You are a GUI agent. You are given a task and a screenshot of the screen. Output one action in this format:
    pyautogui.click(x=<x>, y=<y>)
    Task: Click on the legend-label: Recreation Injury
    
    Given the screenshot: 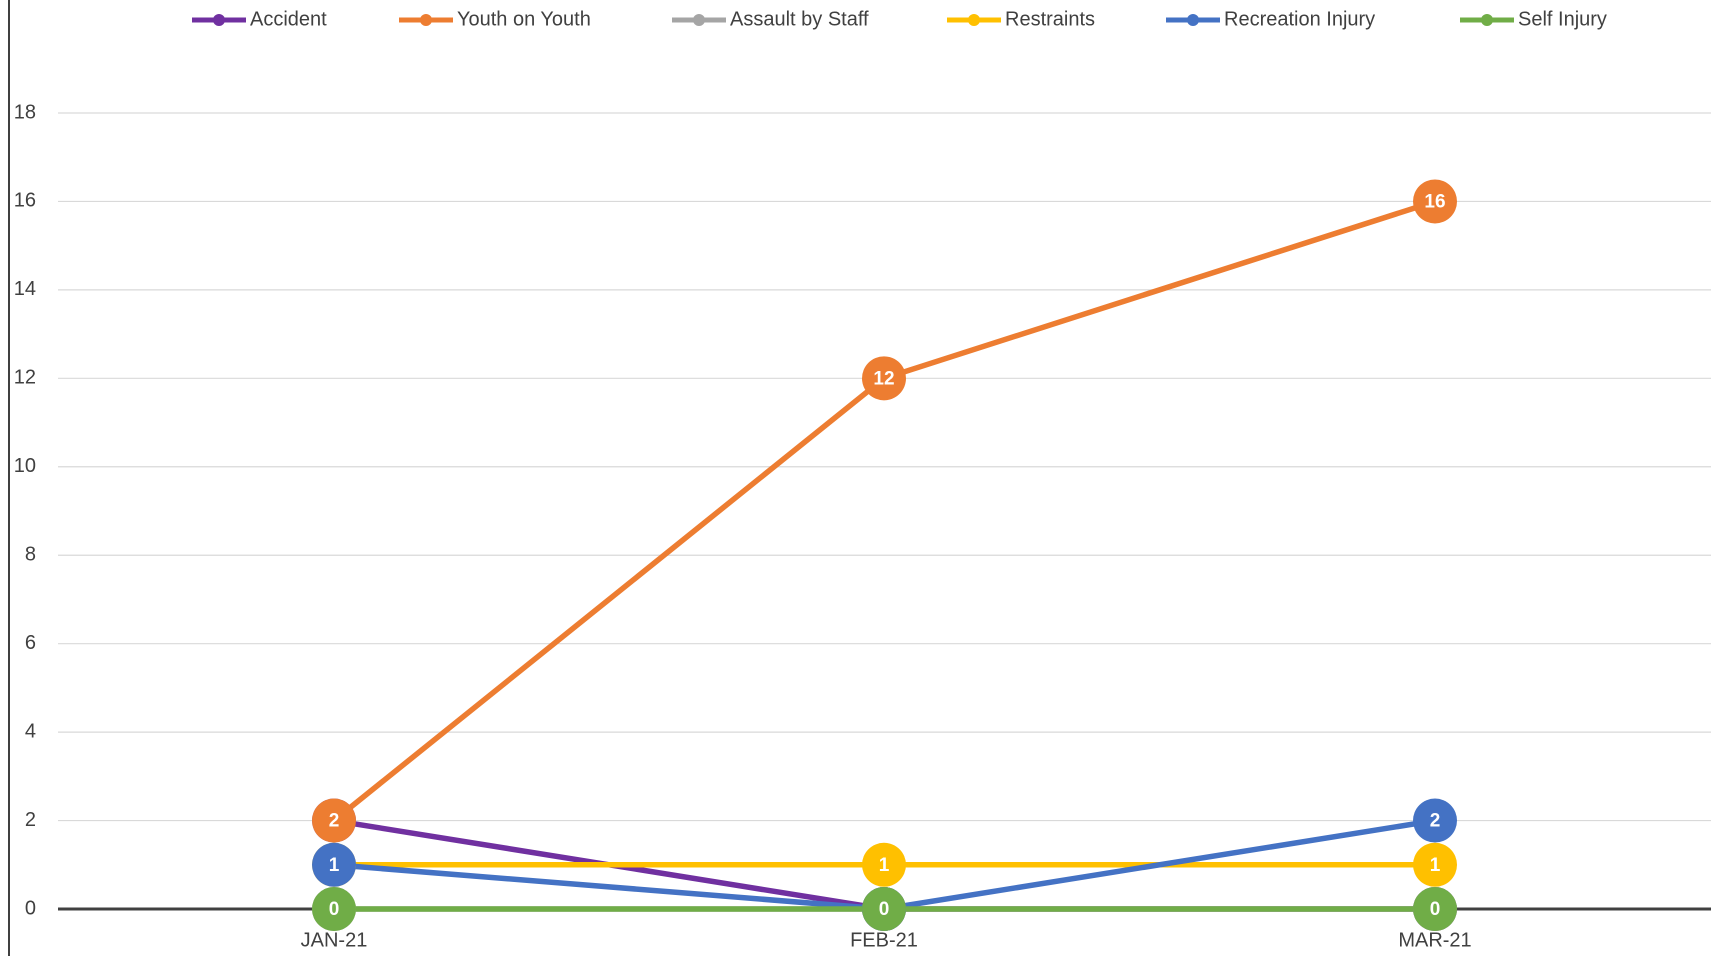 What is the action you would take?
    pyautogui.click(x=1299, y=19)
    